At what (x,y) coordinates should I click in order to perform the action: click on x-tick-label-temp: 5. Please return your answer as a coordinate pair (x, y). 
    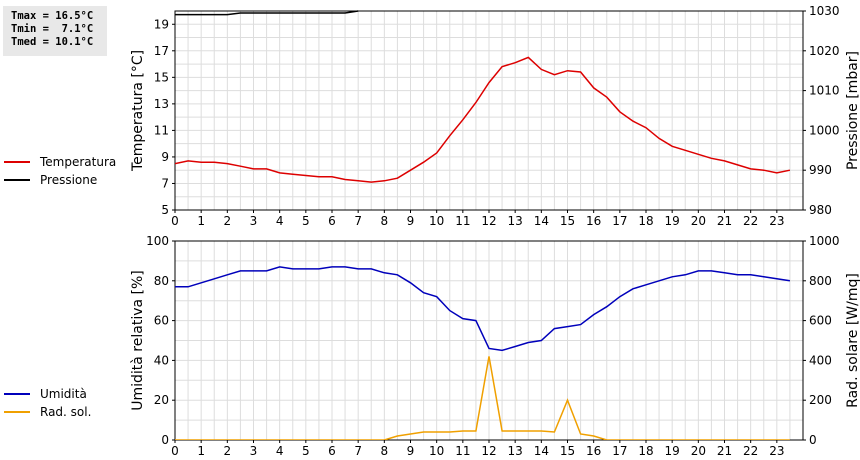
    Looking at the image, I should click on (306, 221).